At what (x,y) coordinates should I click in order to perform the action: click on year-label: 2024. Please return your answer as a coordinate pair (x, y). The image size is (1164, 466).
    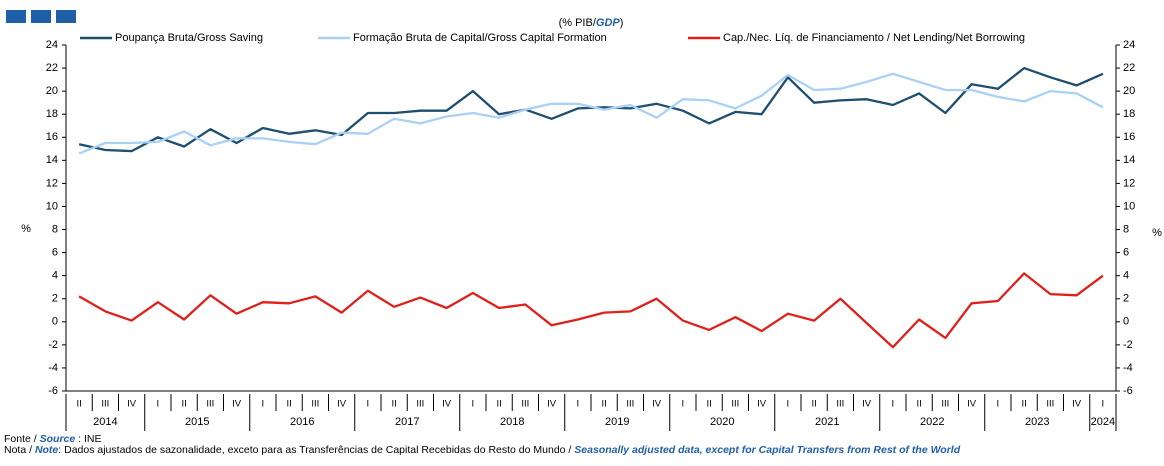
    Looking at the image, I should click on (1103, 422).